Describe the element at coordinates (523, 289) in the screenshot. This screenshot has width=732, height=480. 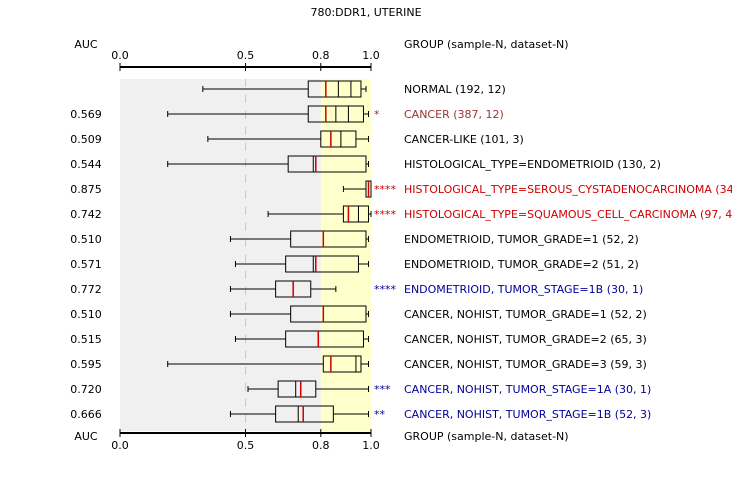
I see `group-label: ENDOMETRIOID, TUMOR_STAGE=1B (30, 1)` at that location.